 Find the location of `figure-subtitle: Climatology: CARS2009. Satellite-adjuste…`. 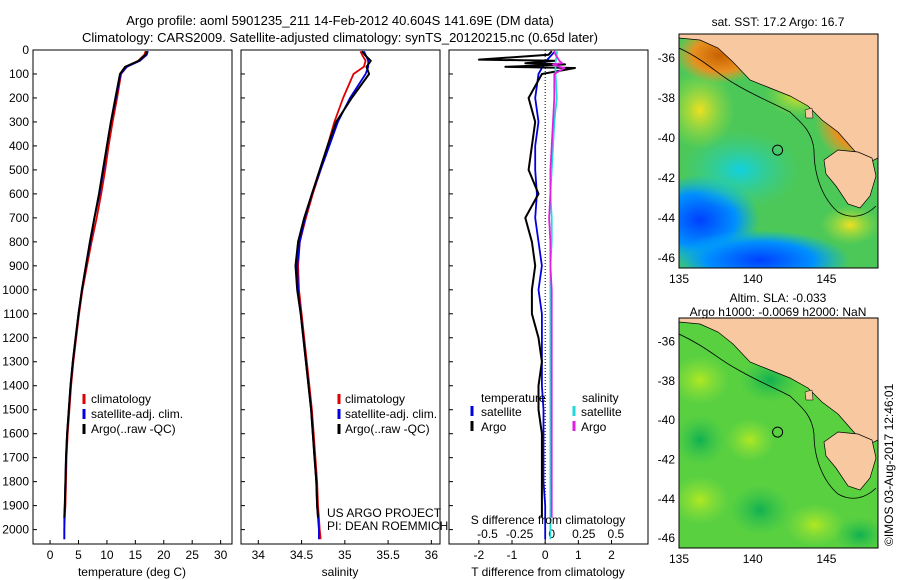

figure-subtitle: Climatology: CARS2009. Satellite-adjuste… is located at coordinates (340, 37).